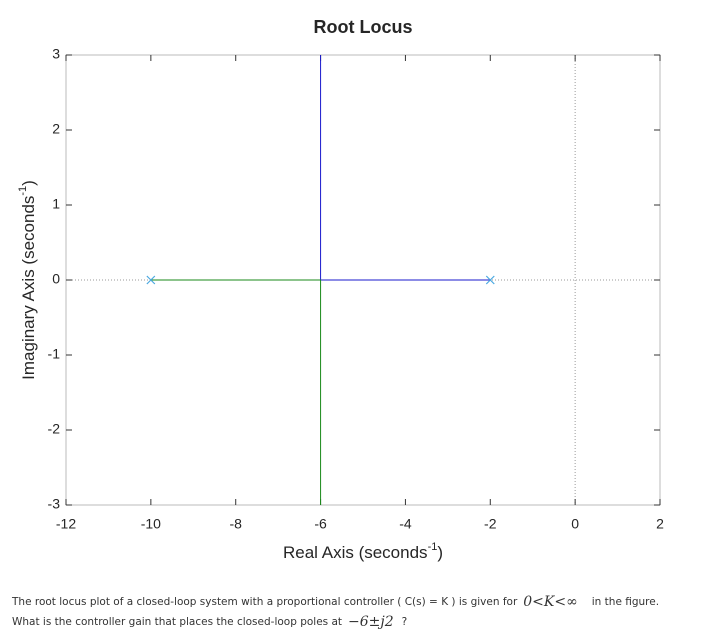 The width and height of the screenshot is (722, 641). I want to click on y-tick-label: 3, so click(56, 54).